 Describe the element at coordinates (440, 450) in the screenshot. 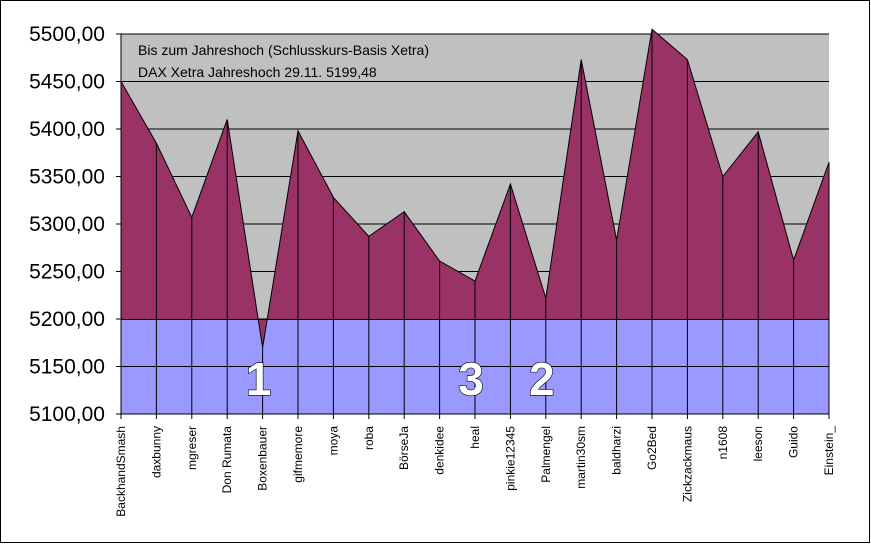

I see `x-tick-label: denkidee` at that location.